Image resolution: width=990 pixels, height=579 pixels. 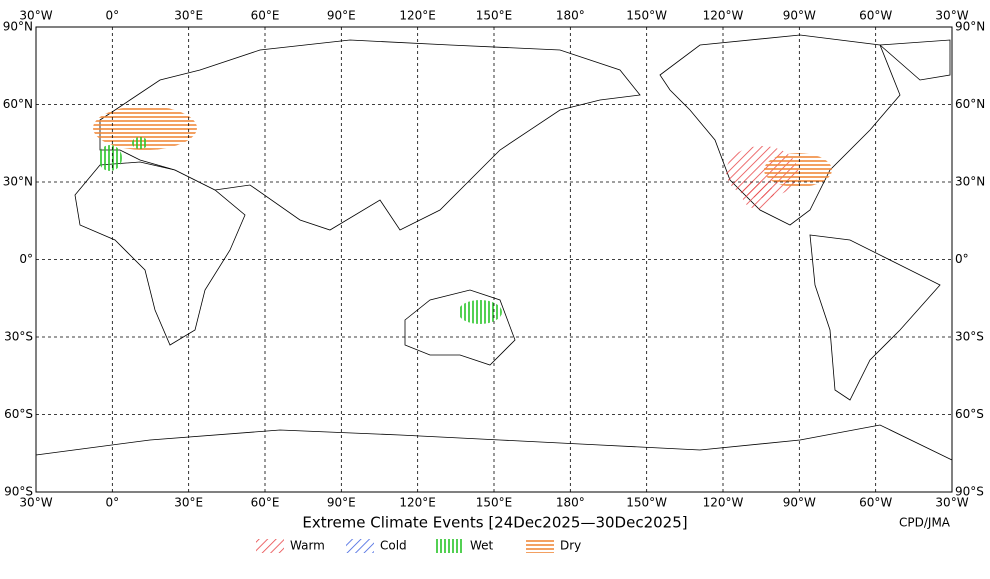 I want to click on legend-label: Dry, so click(x=570, y=546).